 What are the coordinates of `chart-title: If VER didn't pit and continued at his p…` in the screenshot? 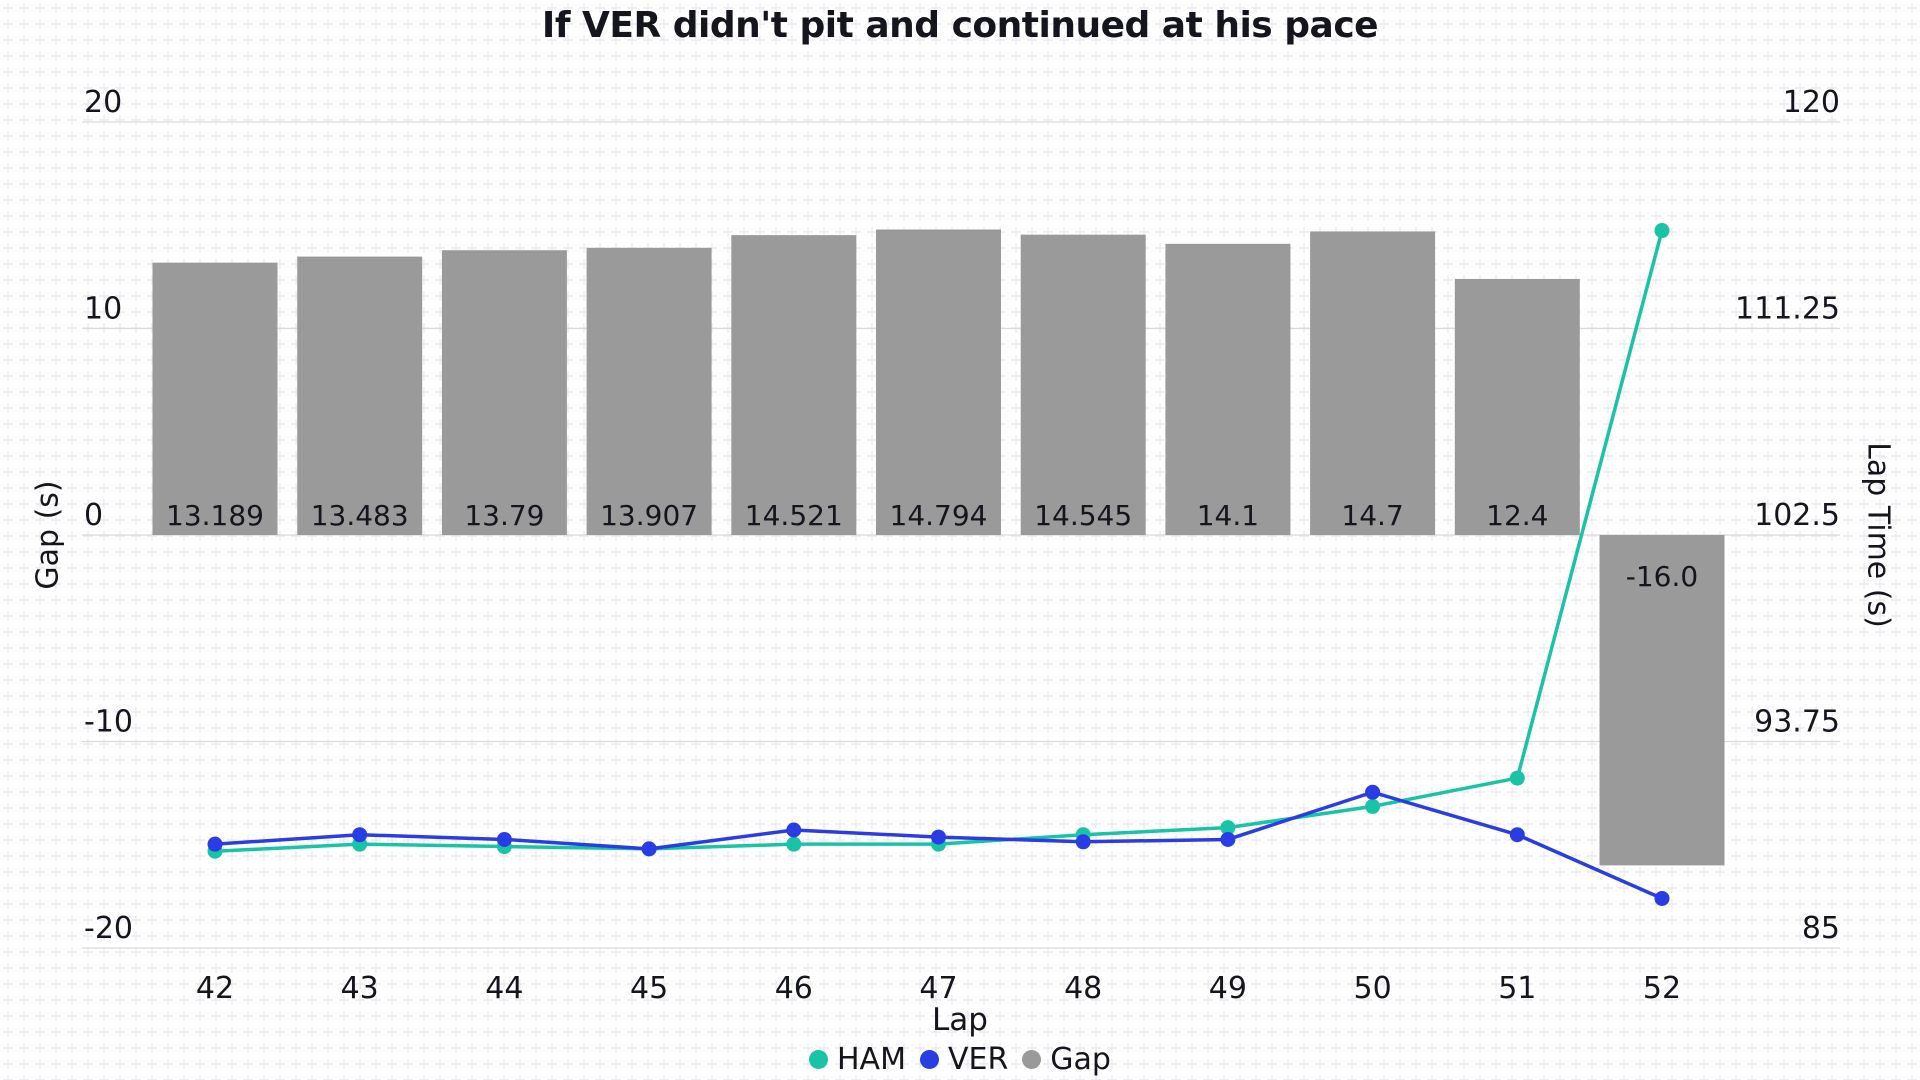 It's located at (960, 25).